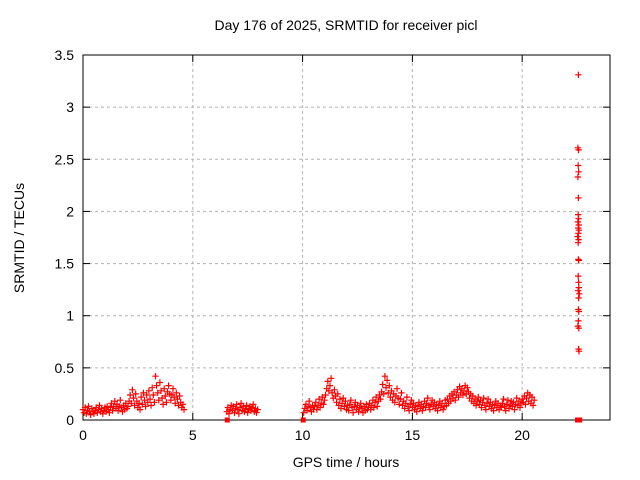  What do you see at coordinates (19, 238) in the screenshot?
I see `y-axis-label: SRMTID / TECUs` at bounding box center [19, 238].